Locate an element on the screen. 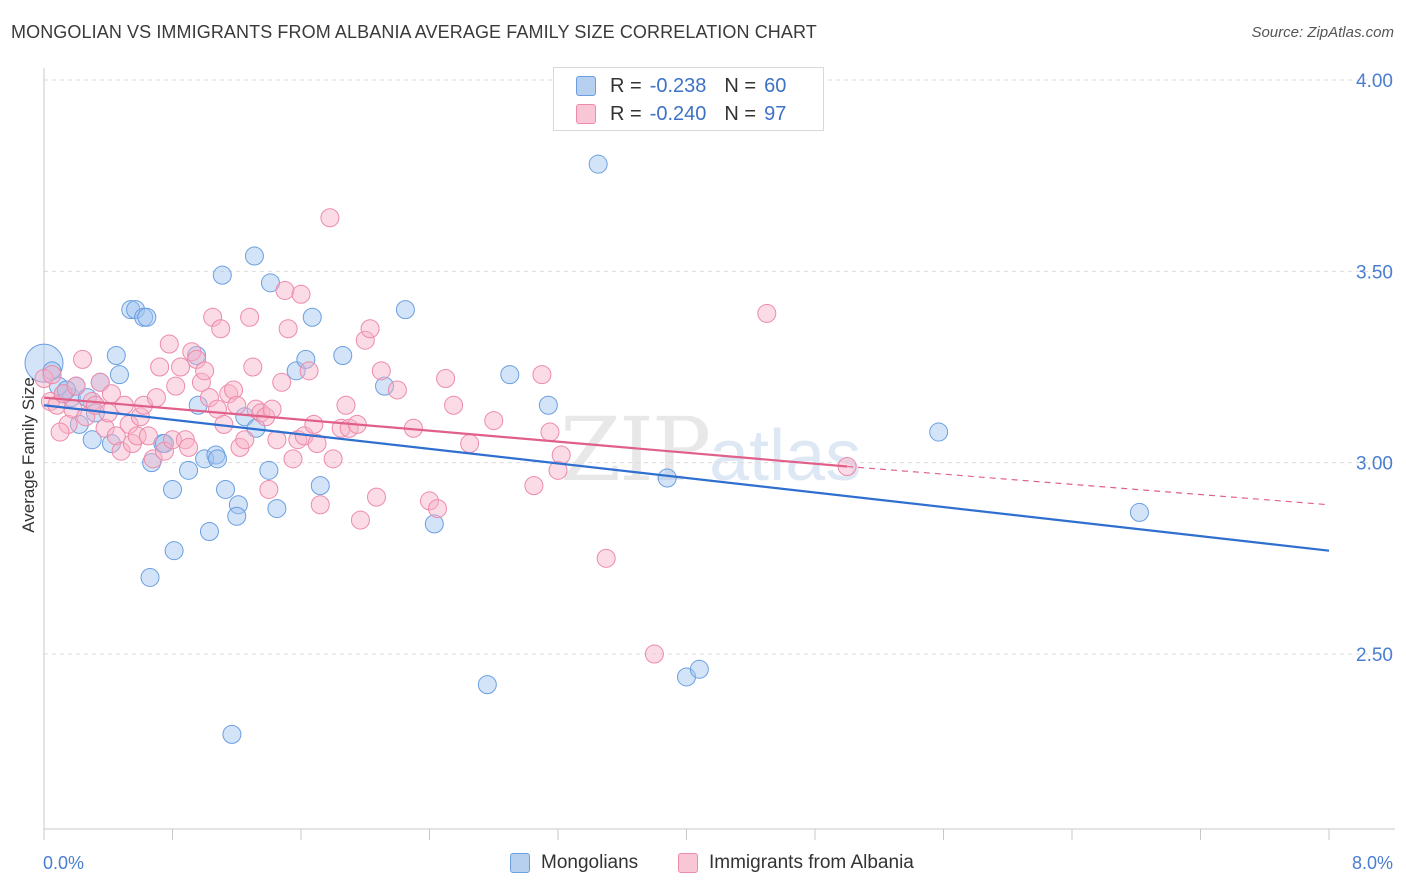 The image size is (1406, 892). x-tick-label: 8.0% is located at coordinates (1372, 863).